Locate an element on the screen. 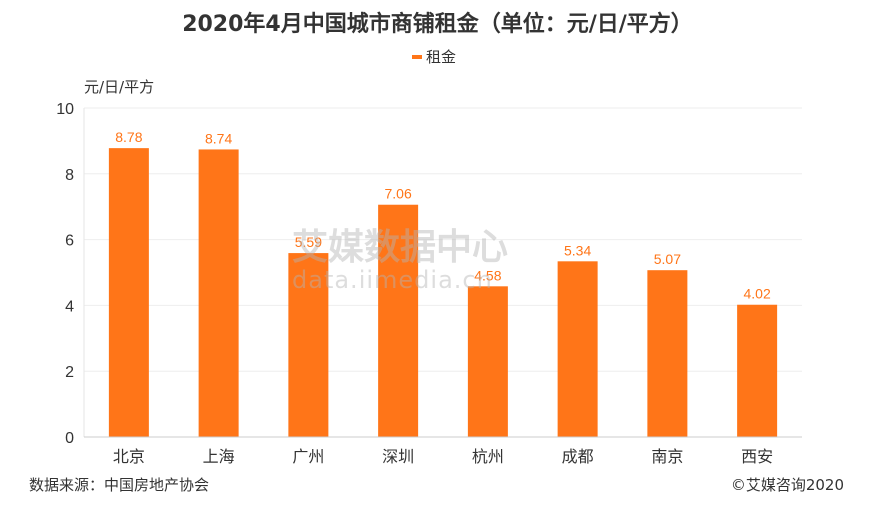 This screenshot has height=509, width=875. x-tick-label: 广州 is located at coordinates (308, 456).